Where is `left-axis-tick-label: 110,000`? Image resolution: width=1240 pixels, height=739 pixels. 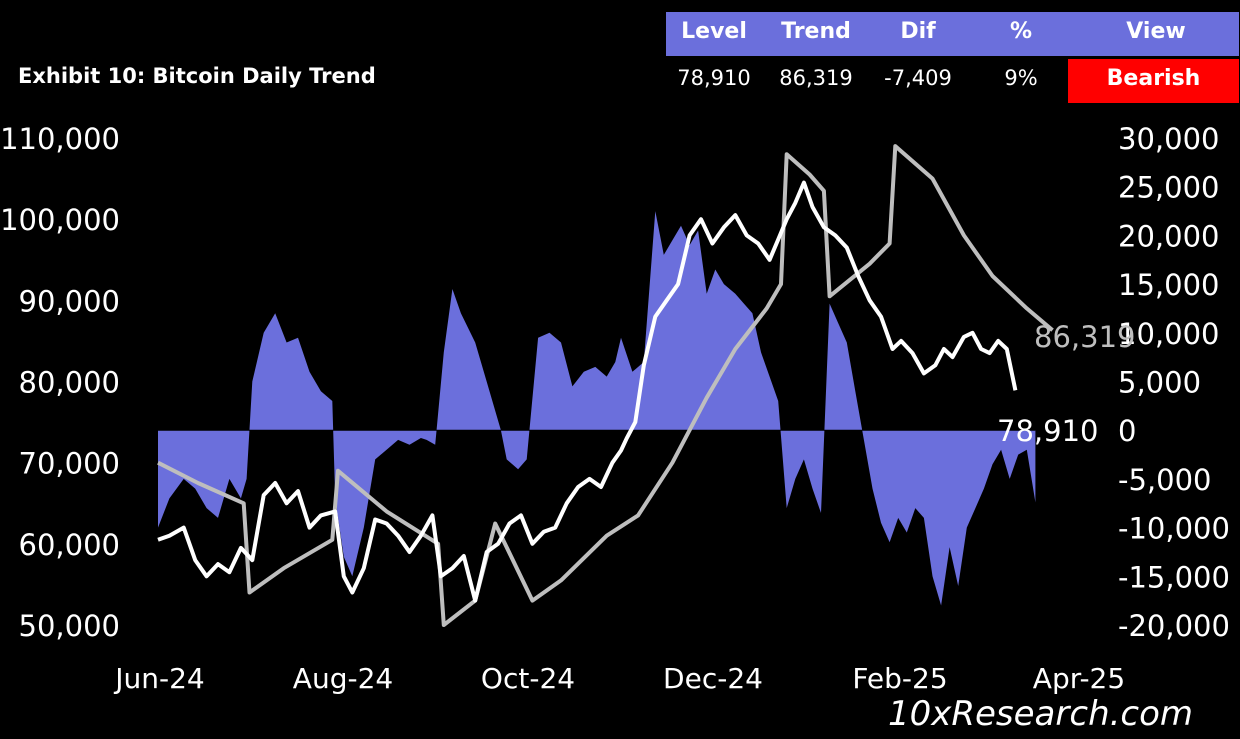
left-axis-tick-label: 110,000 is located at coordinates (60, 139).